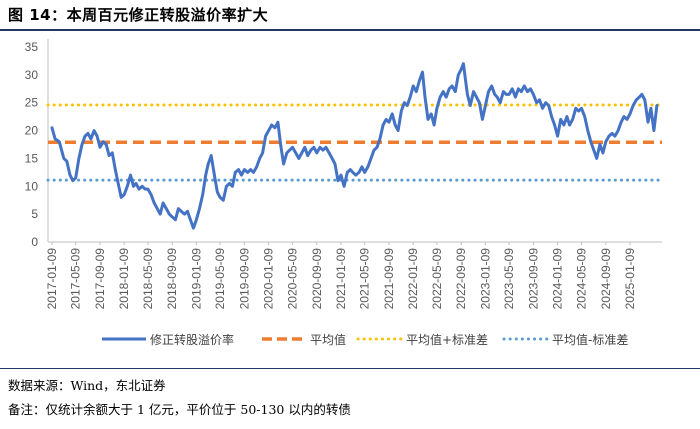  I want to click on remark-note: 备注：仅统计余额大于 1 亿元，平价位于 50-130 以内的转债, so click(179, 409).